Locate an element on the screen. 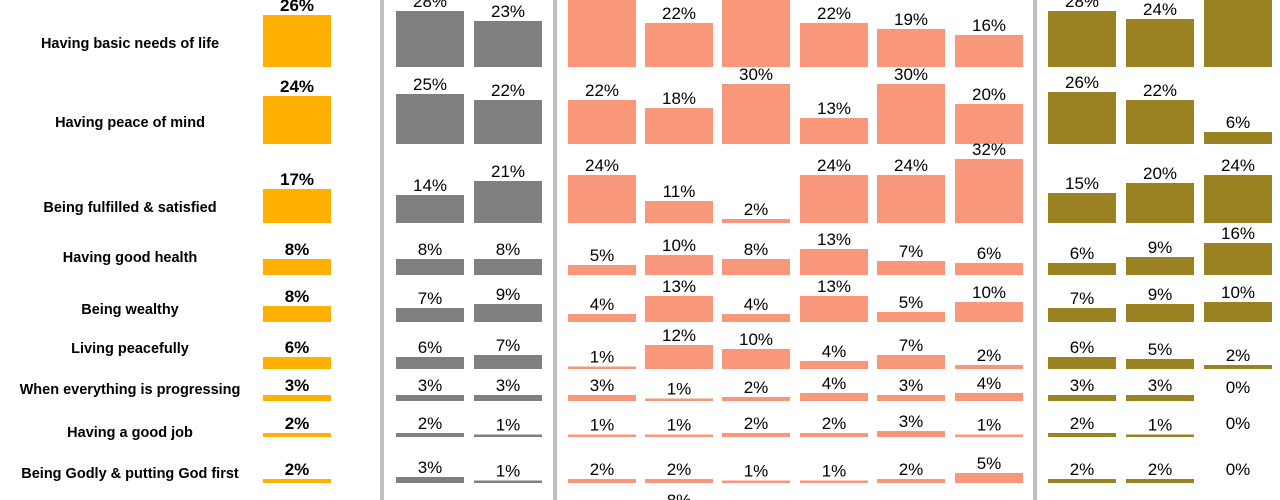 This screenshot has width=1280, height=500. data-label: 15% is located at coordinates (1082, 183).